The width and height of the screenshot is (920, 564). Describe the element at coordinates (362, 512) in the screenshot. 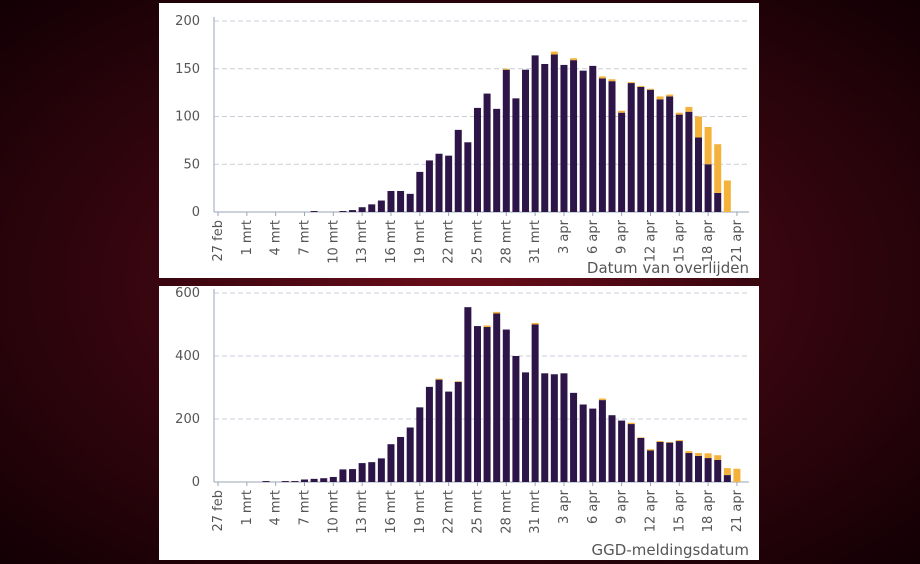

I see `x-tick-label: 13 mrt` at that location.